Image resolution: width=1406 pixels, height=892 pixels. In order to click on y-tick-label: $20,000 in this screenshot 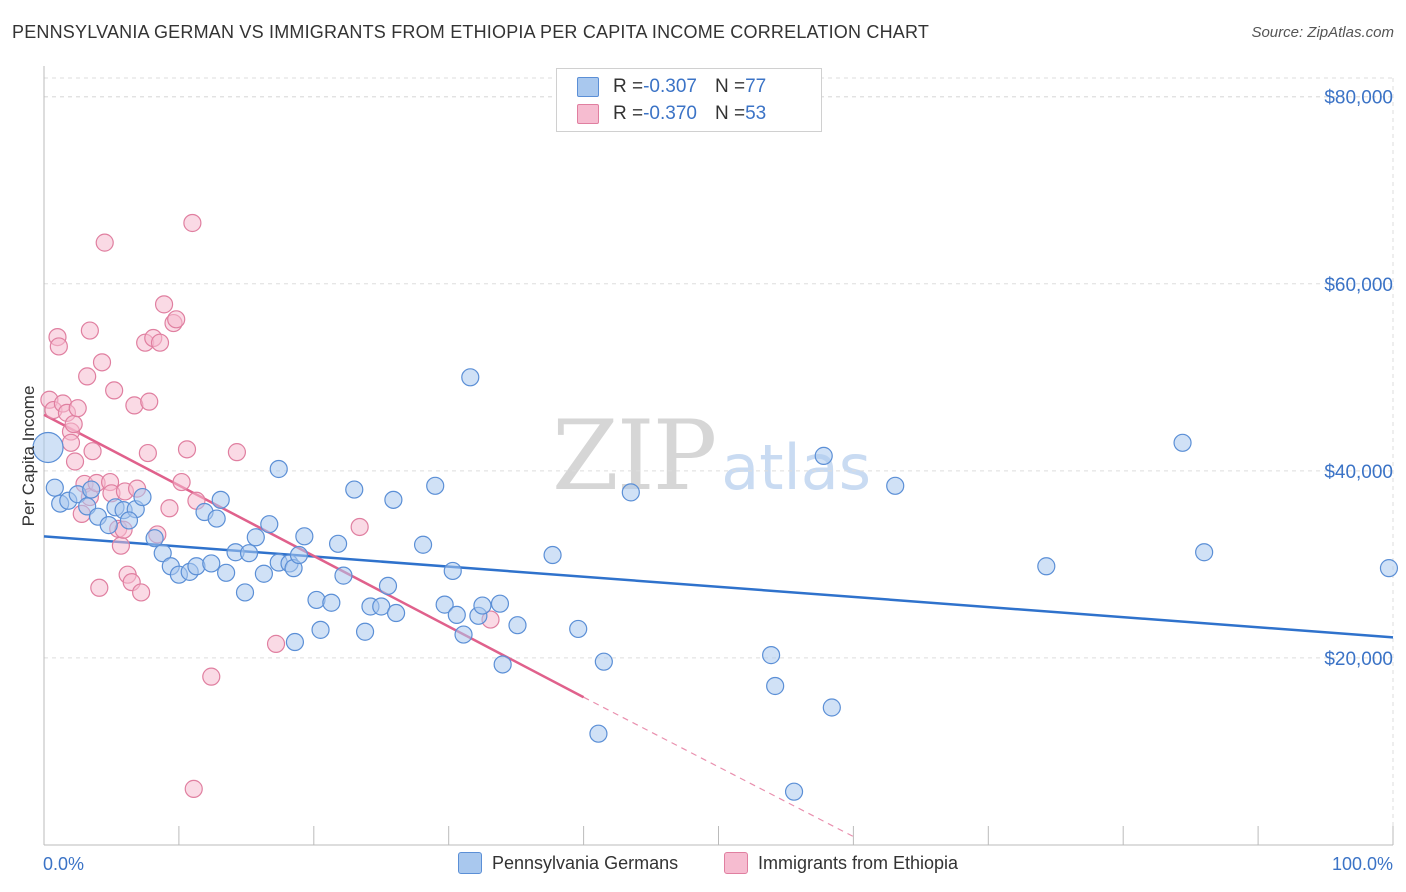, I will do `click(1358, 659)`.